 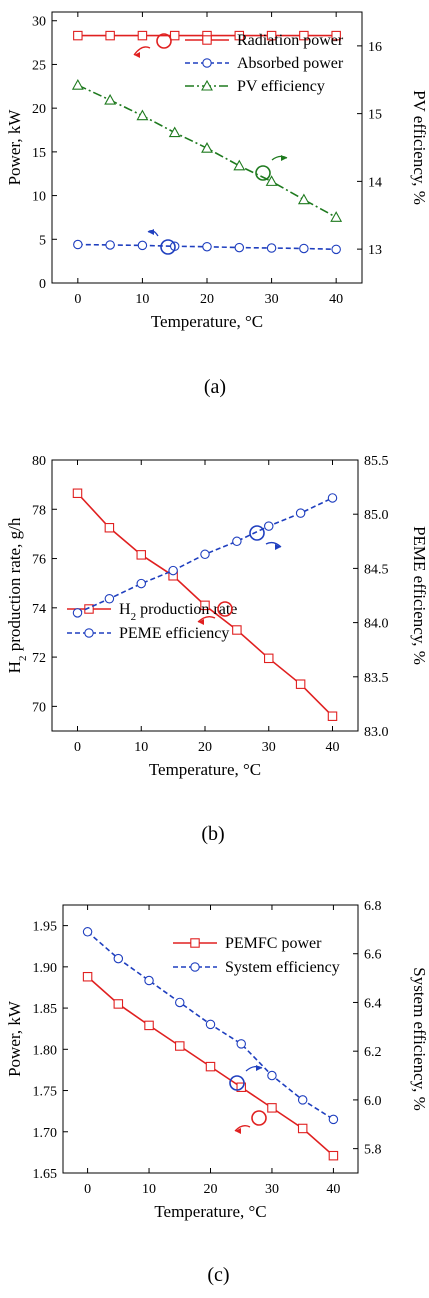 I want to click on y-tick-label: 1.75, so click(x=45, y=1092).